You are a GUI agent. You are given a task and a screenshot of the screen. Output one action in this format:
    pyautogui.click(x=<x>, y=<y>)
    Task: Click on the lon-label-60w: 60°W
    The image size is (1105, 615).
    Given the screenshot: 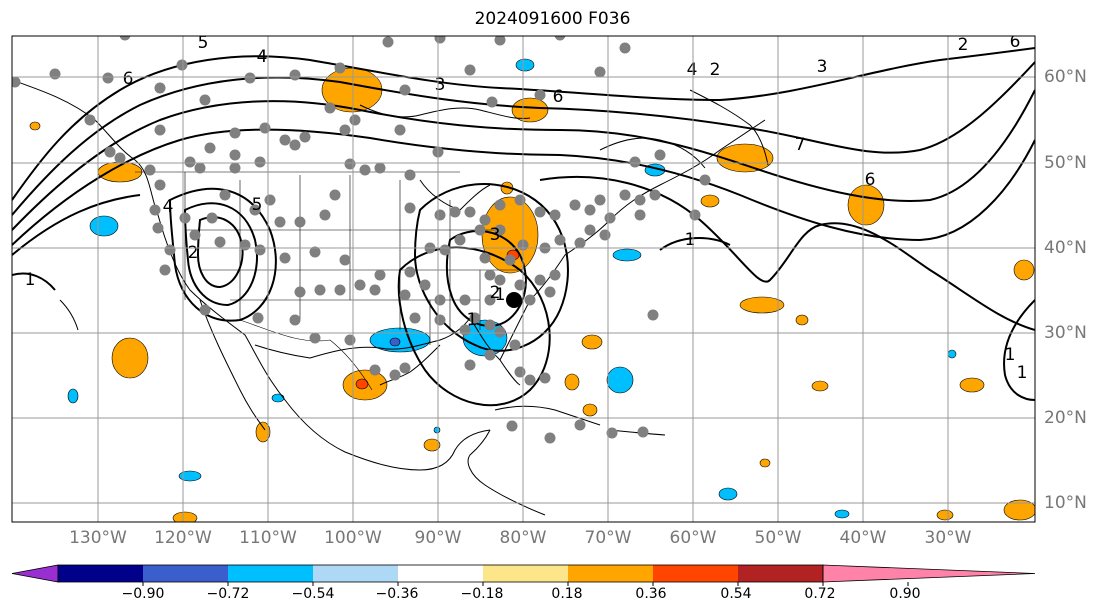 What is the action you would take?
    pyautogui.click(x=693, y=538)
    